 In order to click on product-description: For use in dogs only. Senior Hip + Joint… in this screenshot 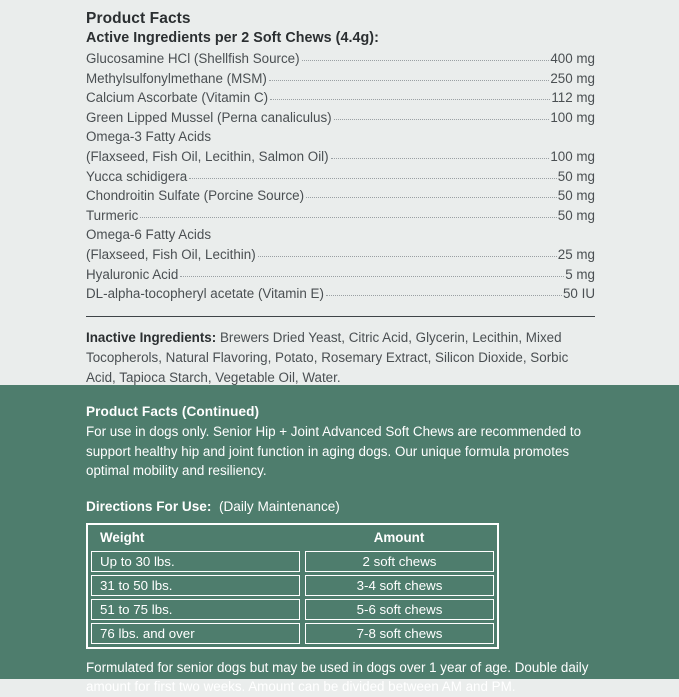, I will do `click(334, 451)`.